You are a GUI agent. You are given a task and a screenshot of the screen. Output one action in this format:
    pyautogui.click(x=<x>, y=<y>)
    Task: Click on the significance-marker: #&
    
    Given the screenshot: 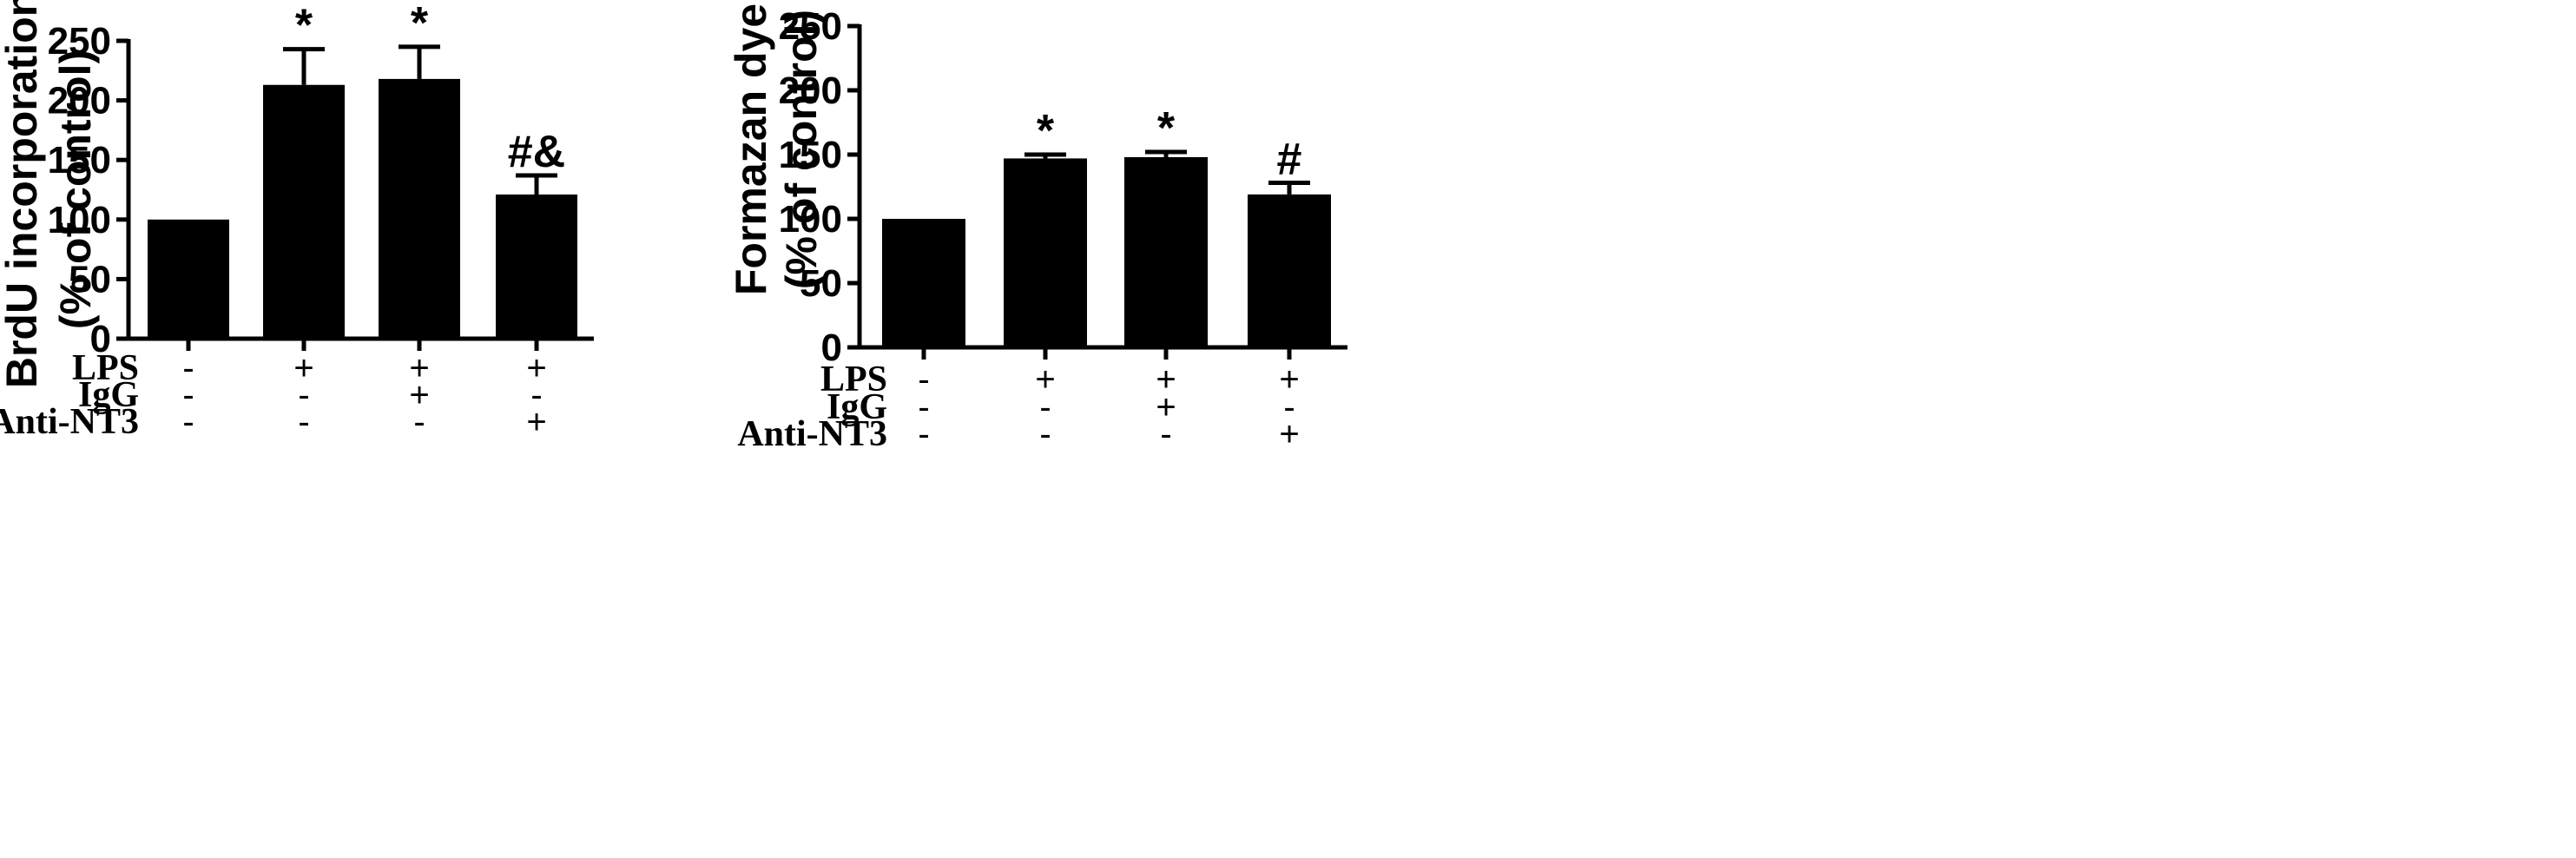 What is the action you would take?
    pyautogui.click(x=536, y=152)
    